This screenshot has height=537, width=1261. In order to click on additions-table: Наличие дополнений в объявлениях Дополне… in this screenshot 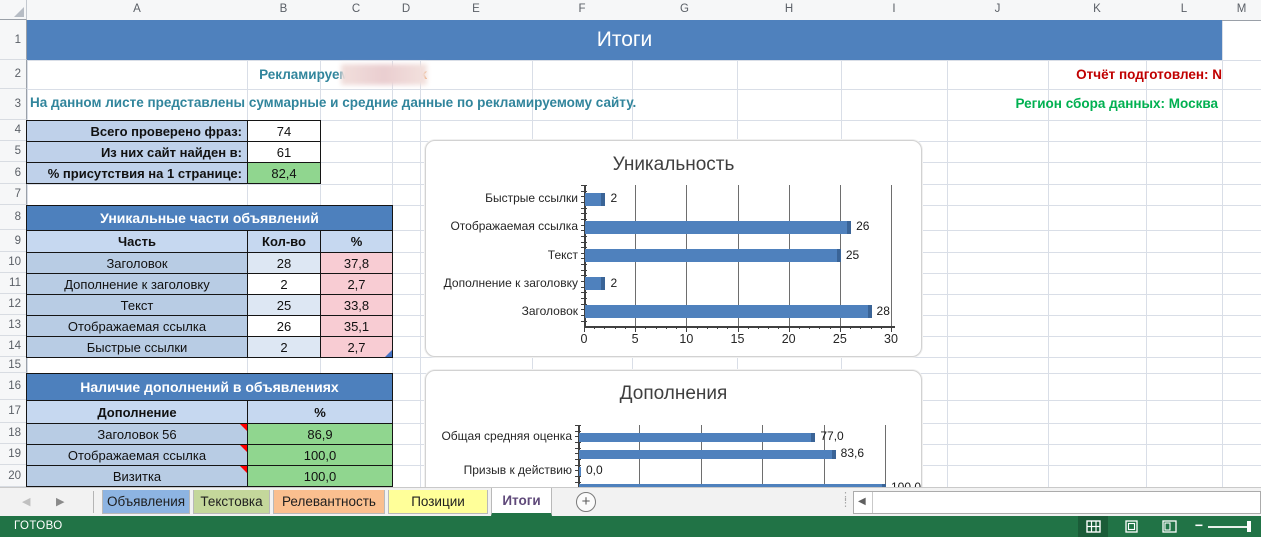, I will do `click(209, 430)`.